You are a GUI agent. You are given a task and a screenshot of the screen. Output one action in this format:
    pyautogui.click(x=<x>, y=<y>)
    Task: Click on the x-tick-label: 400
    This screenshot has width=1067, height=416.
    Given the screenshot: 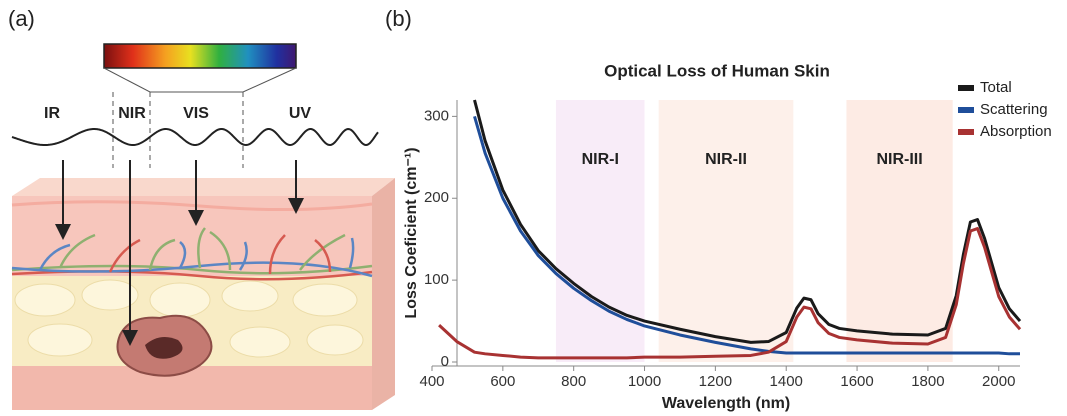 What is the action you would take?
    pyautogui.click(x=431, y=381)
    